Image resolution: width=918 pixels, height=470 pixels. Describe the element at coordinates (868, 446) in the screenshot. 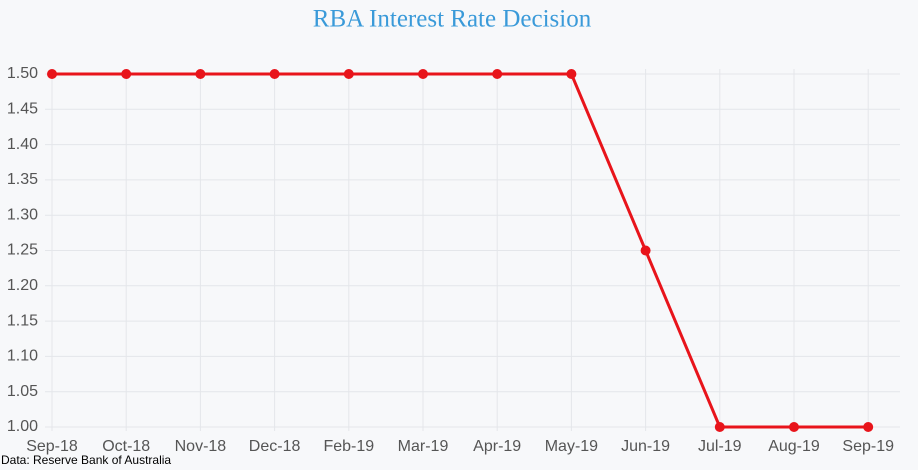

I see `x-tick-label: Sep-19` at that location.